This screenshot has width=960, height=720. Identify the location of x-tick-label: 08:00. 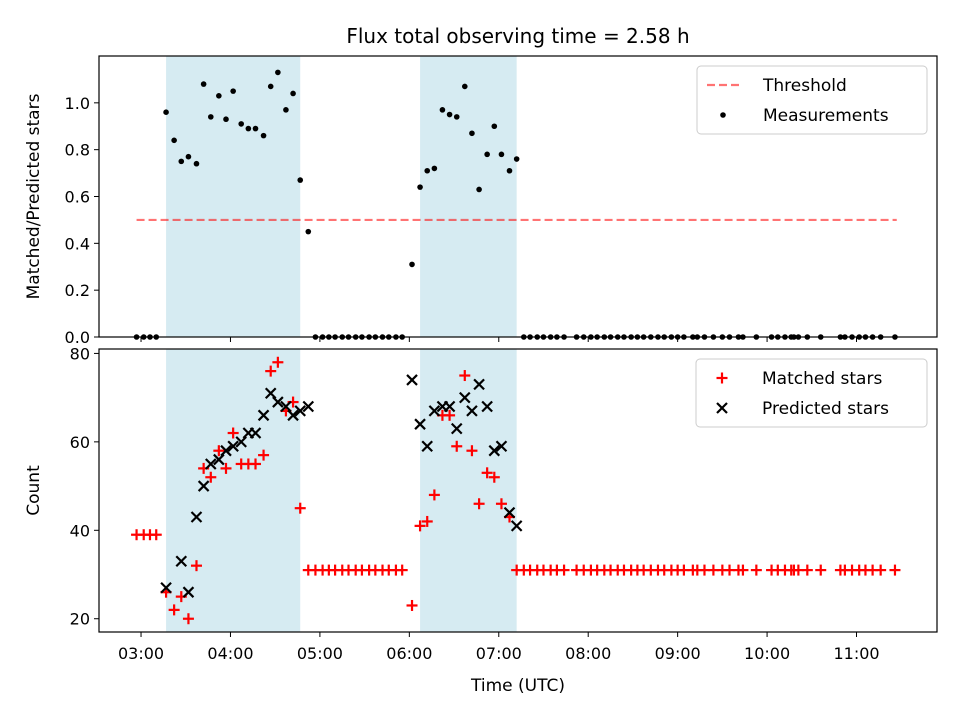
(588, 653).